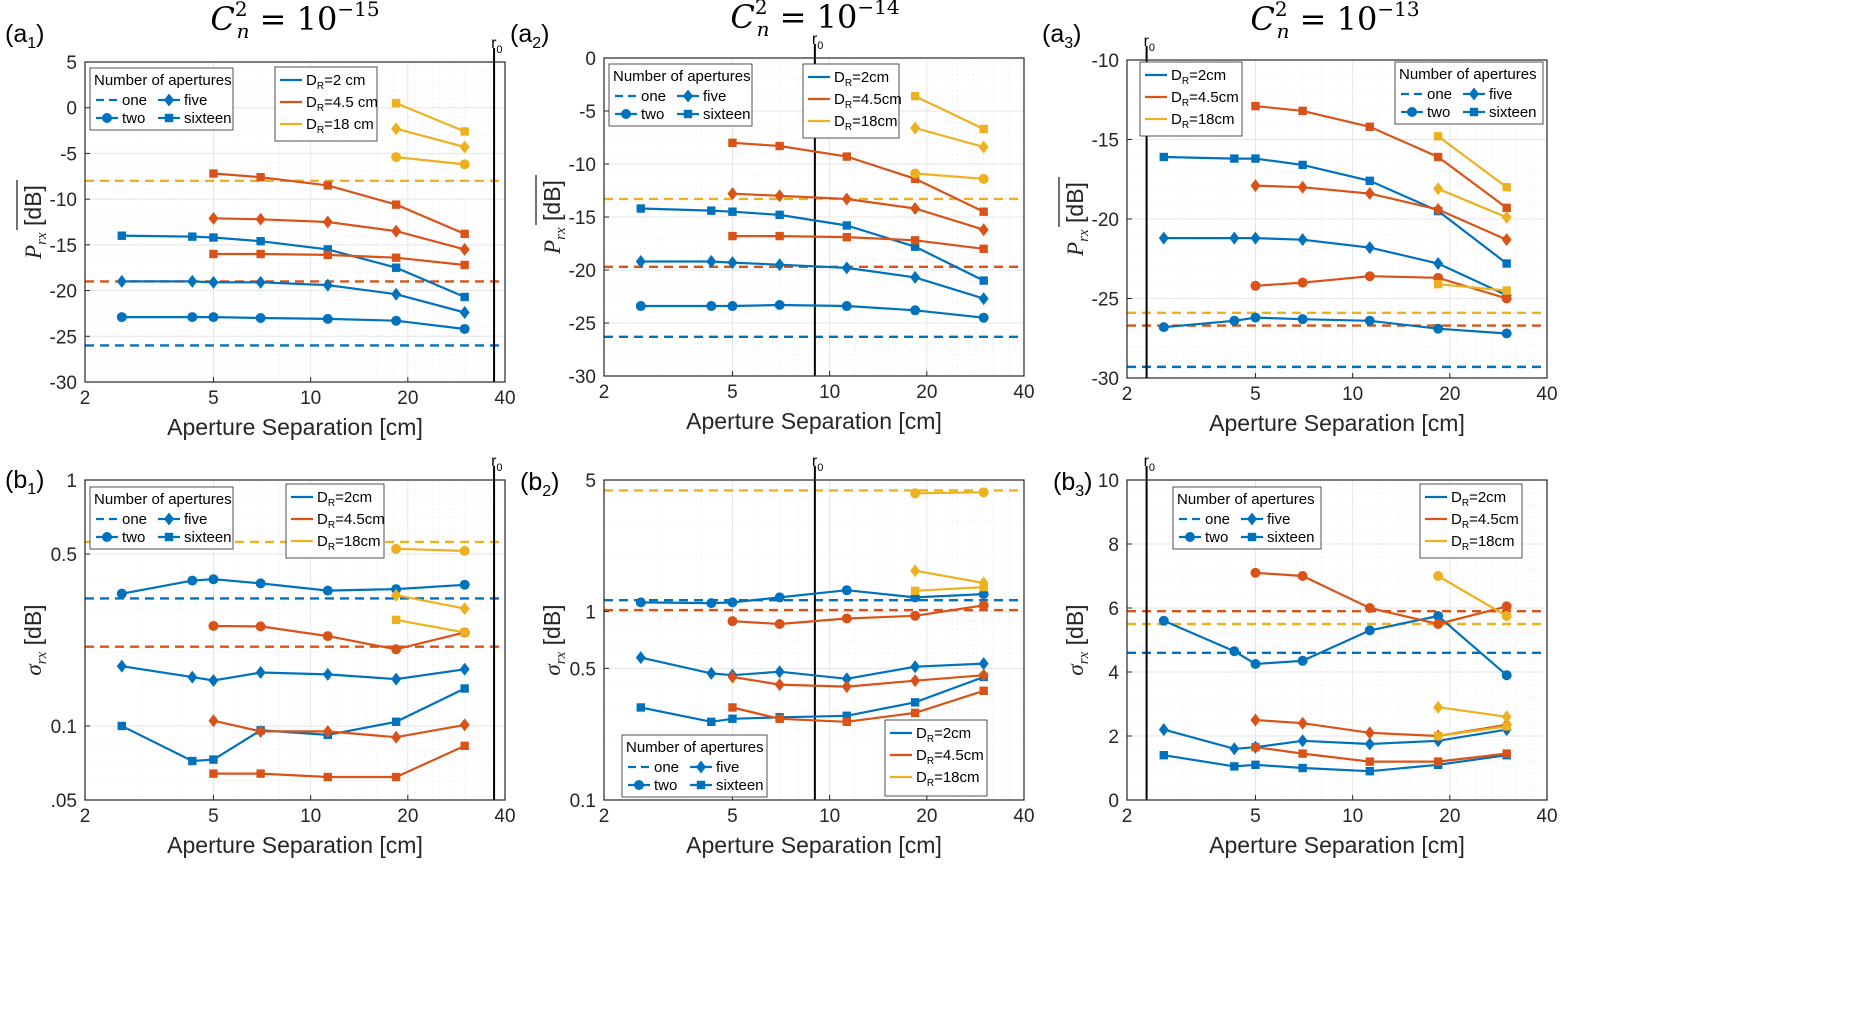  What do you see at coordinates (1352, 816) in the screenshot?
I see `x-tick-label: 10` at bounding box center [1352, 816].